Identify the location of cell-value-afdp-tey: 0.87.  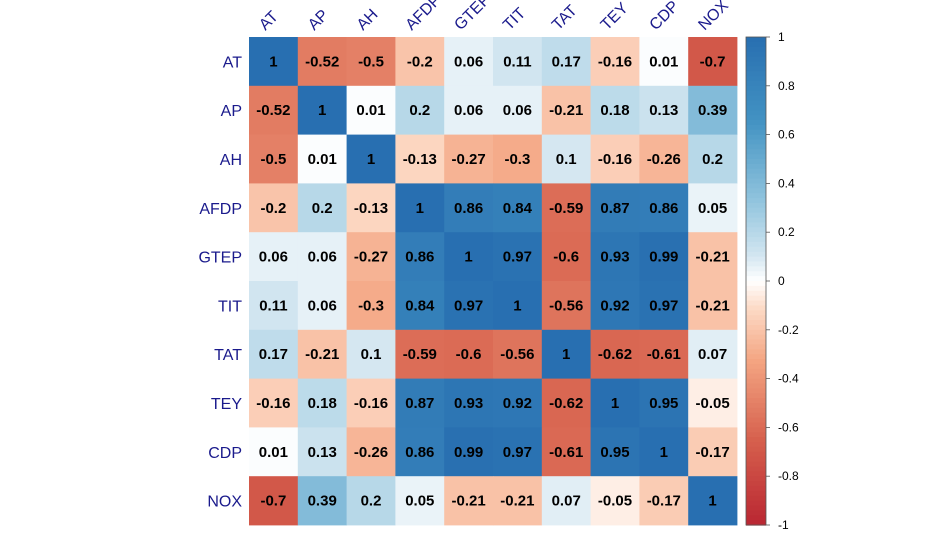
(614, 208).